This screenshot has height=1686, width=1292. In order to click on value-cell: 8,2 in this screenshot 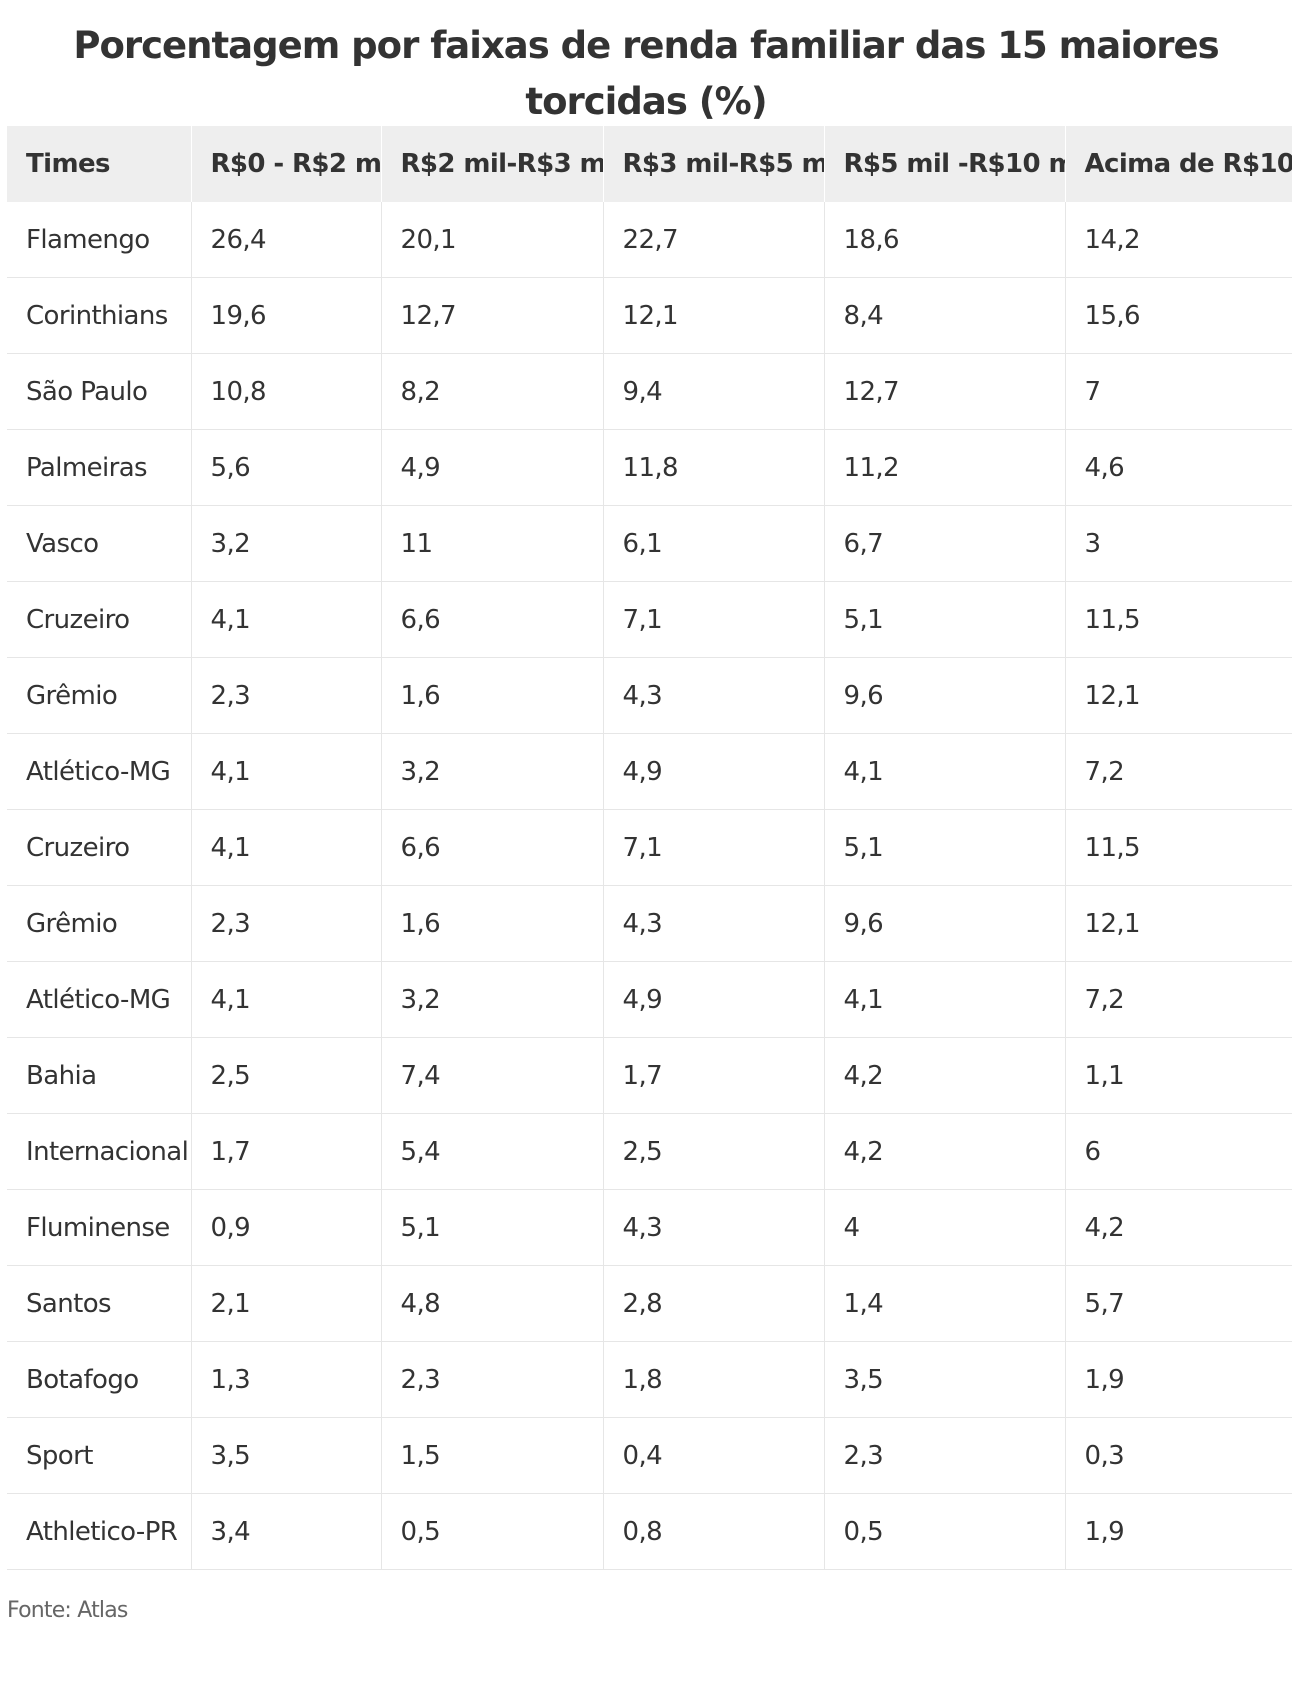, I will do `click(491, 391)`.